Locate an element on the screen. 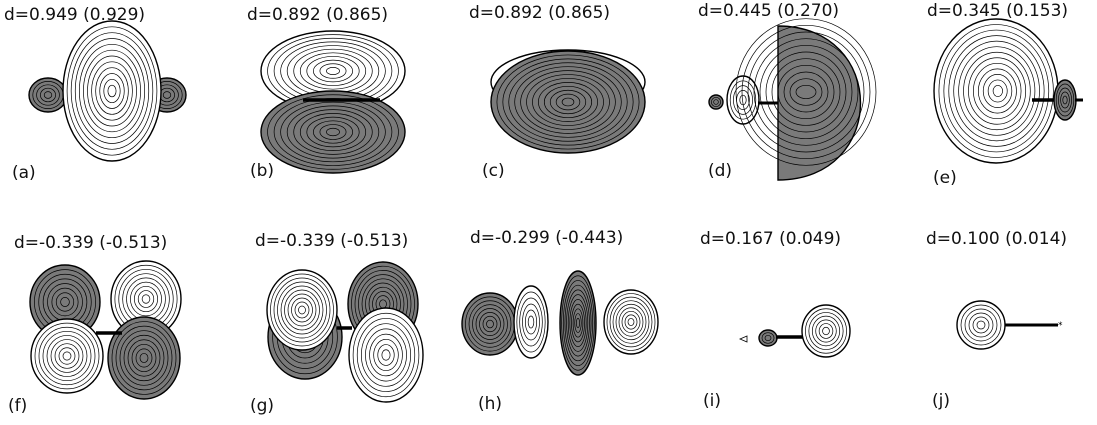  lobe-d-small is located at coordinates (716, 102).